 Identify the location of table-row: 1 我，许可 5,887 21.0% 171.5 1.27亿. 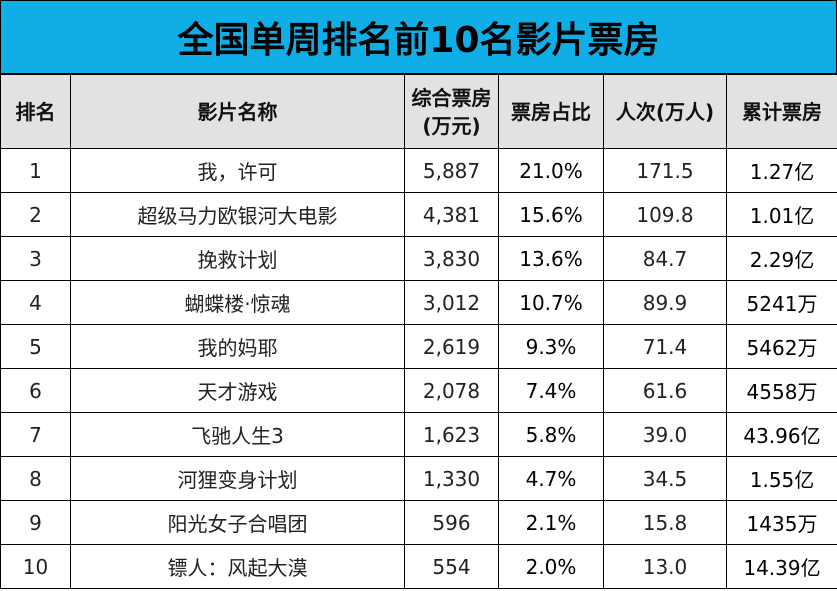
(418, 170).